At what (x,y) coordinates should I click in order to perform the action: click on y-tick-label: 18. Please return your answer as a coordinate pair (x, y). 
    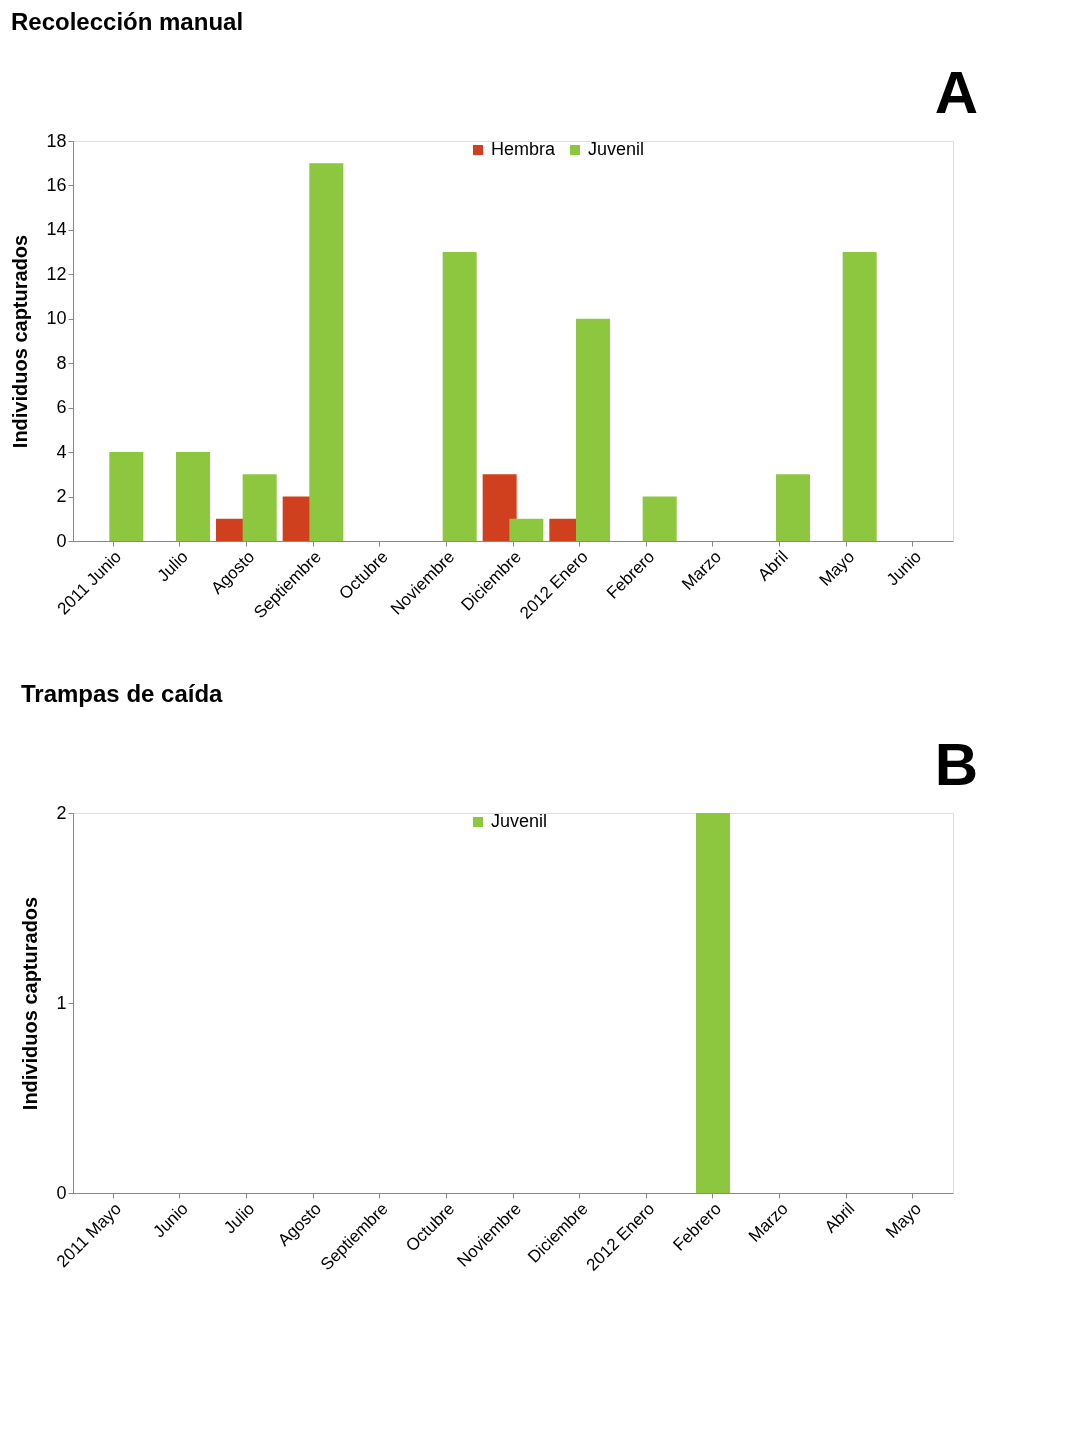
    Looking at the image, I should click on (56, 140).